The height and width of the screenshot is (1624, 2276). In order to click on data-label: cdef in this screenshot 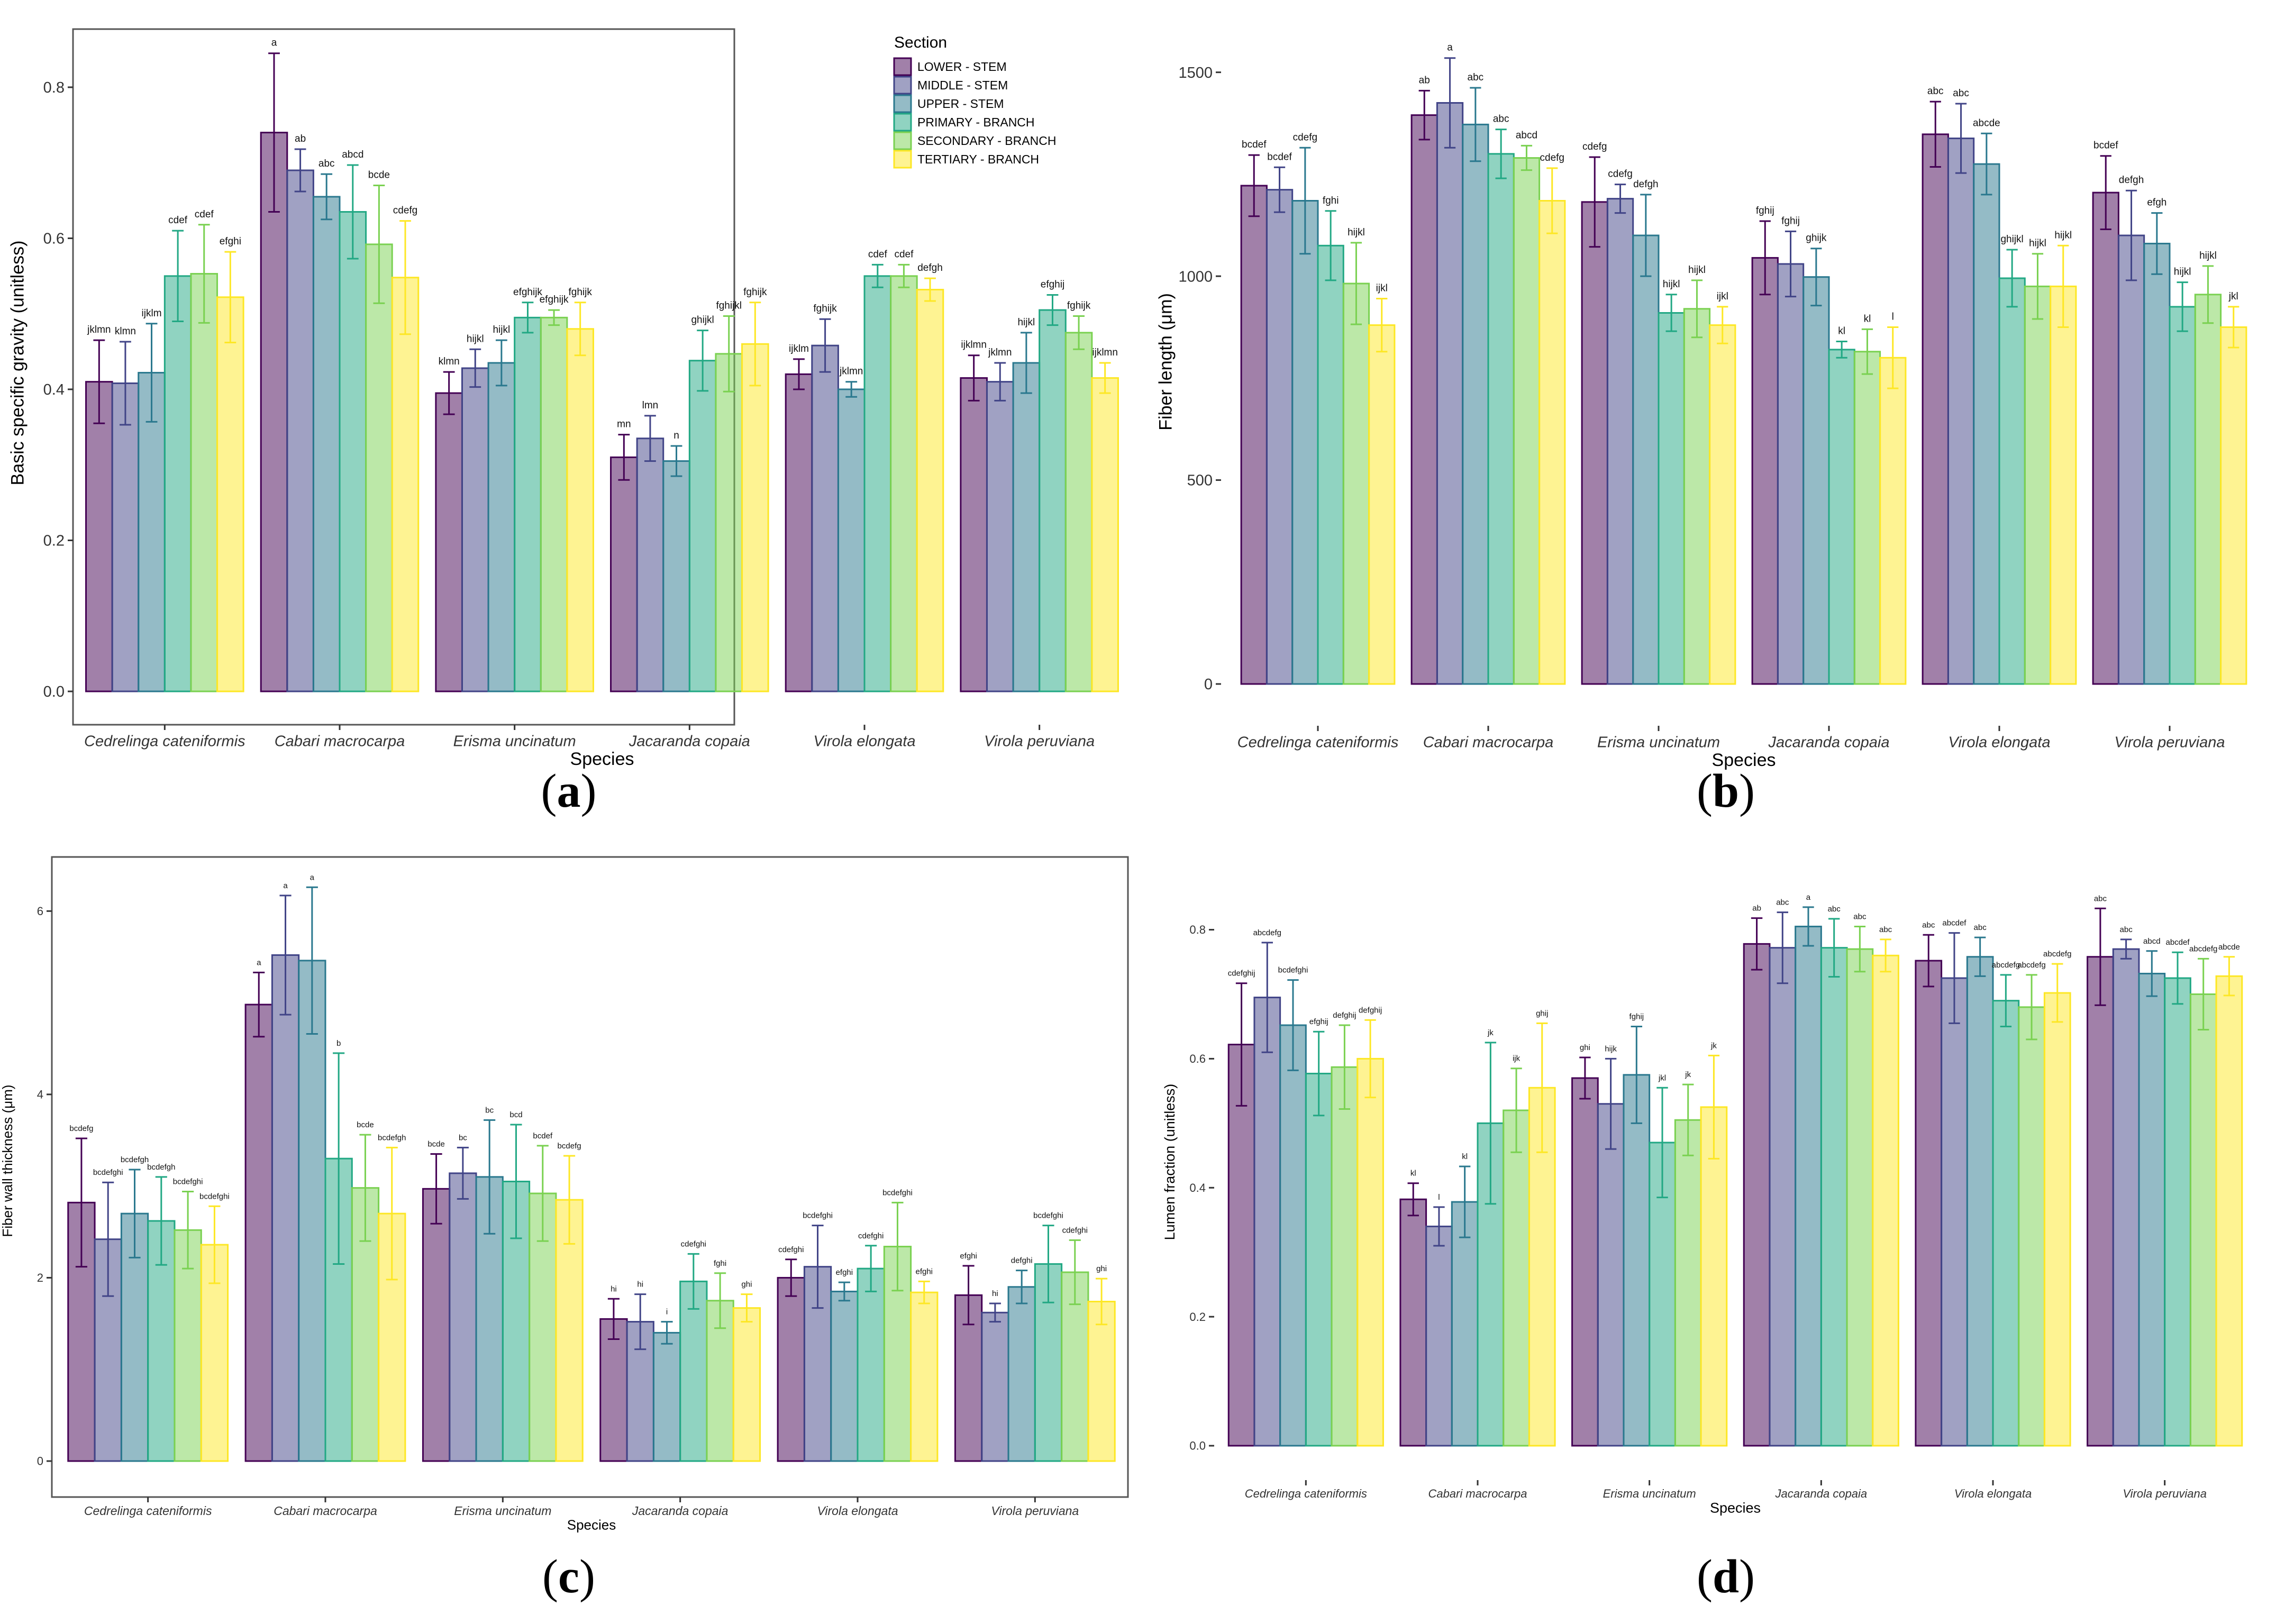, I will do `click(178, 221)`.